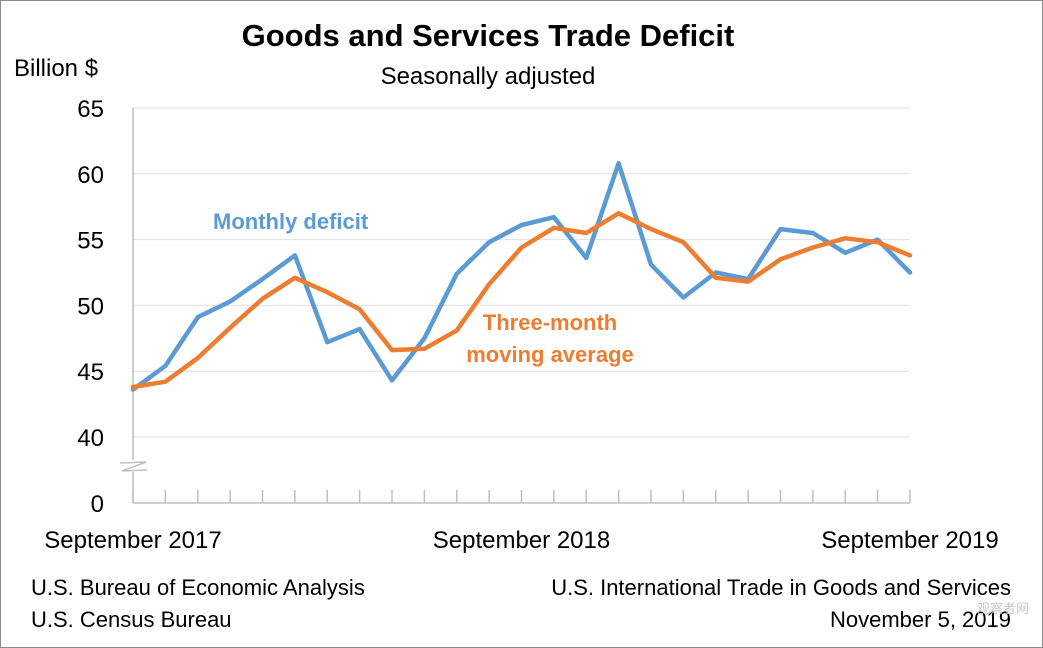  What do you see at coordinates (90, 438) in the screenshot?
I see `y-tick-label: 40` at bounding box center [90, 438].